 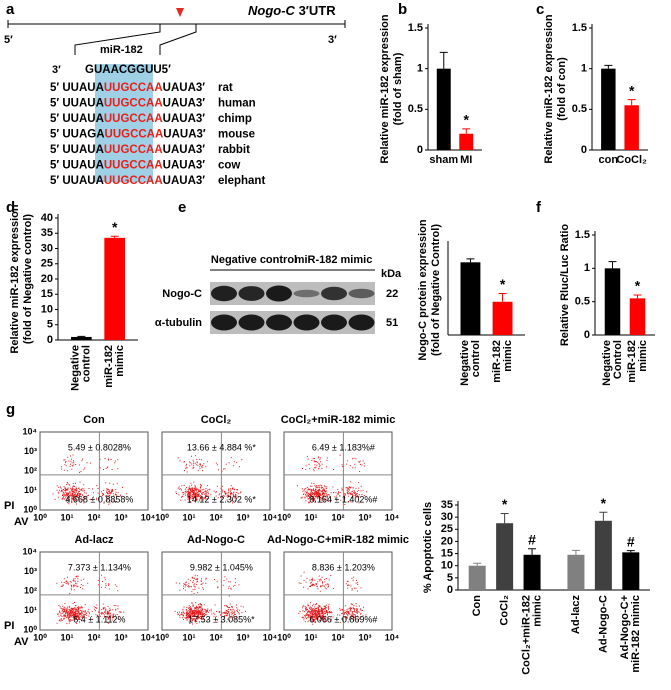 I want to click on zoom-line, so click(x=117, y=39).